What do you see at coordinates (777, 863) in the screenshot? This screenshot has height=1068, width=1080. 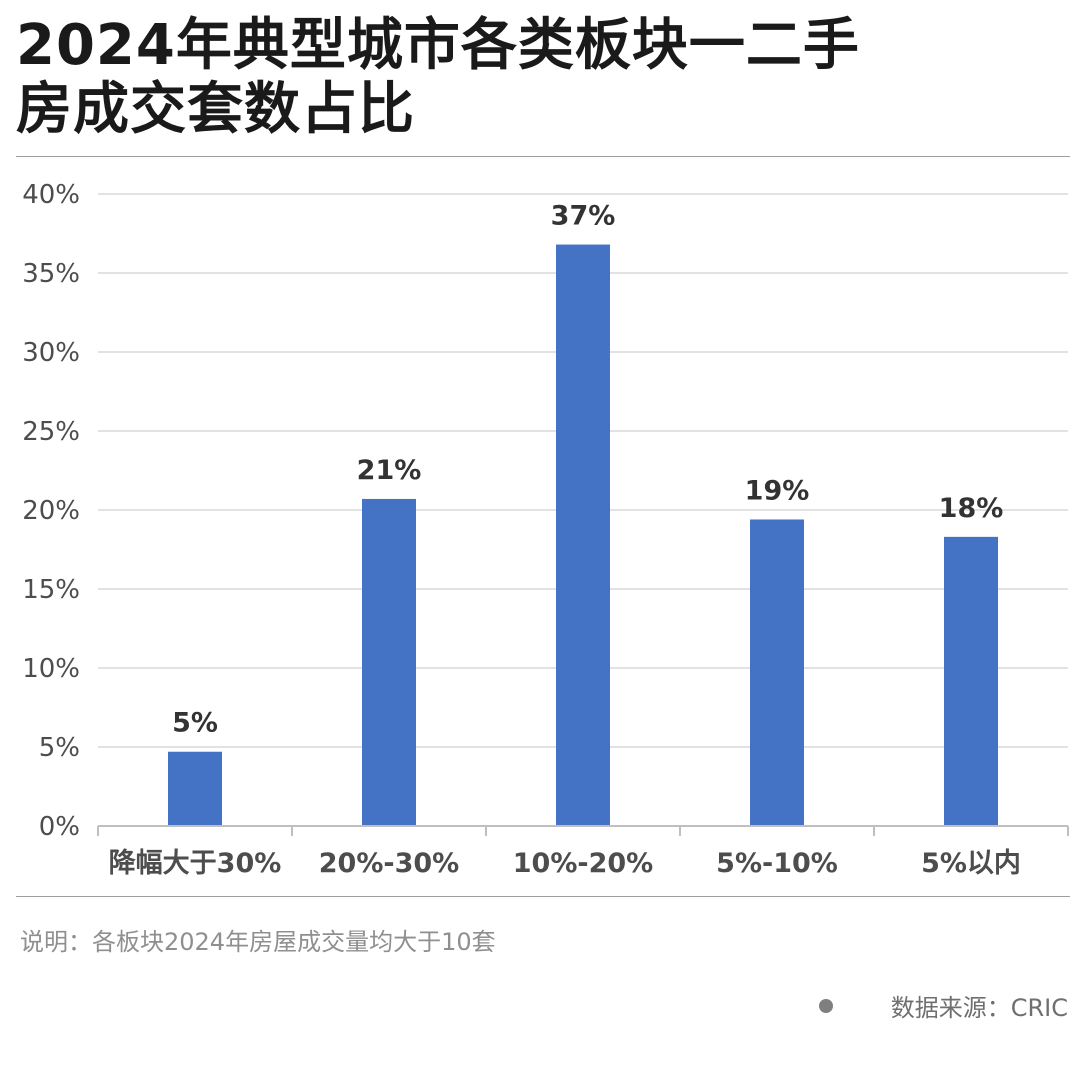 I see `x-tick-label: 5%-10%` at bounding box center [777, 863].